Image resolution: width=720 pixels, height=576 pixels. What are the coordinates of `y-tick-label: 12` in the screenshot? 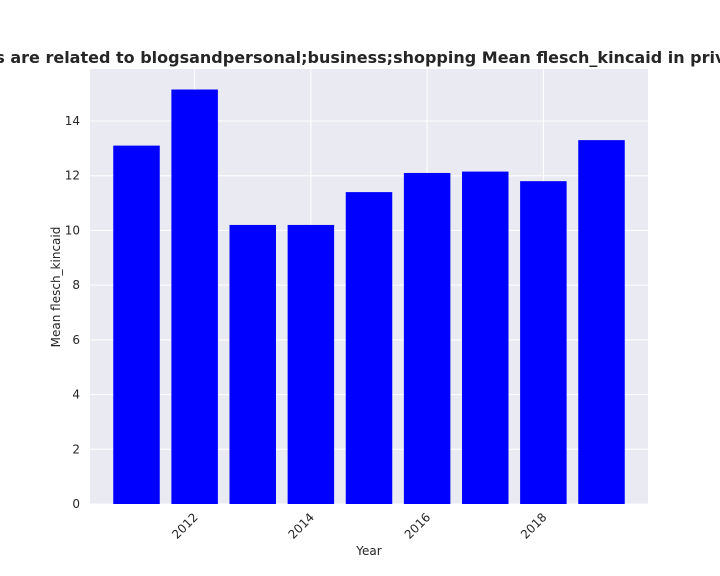 It's located at (72, 176).